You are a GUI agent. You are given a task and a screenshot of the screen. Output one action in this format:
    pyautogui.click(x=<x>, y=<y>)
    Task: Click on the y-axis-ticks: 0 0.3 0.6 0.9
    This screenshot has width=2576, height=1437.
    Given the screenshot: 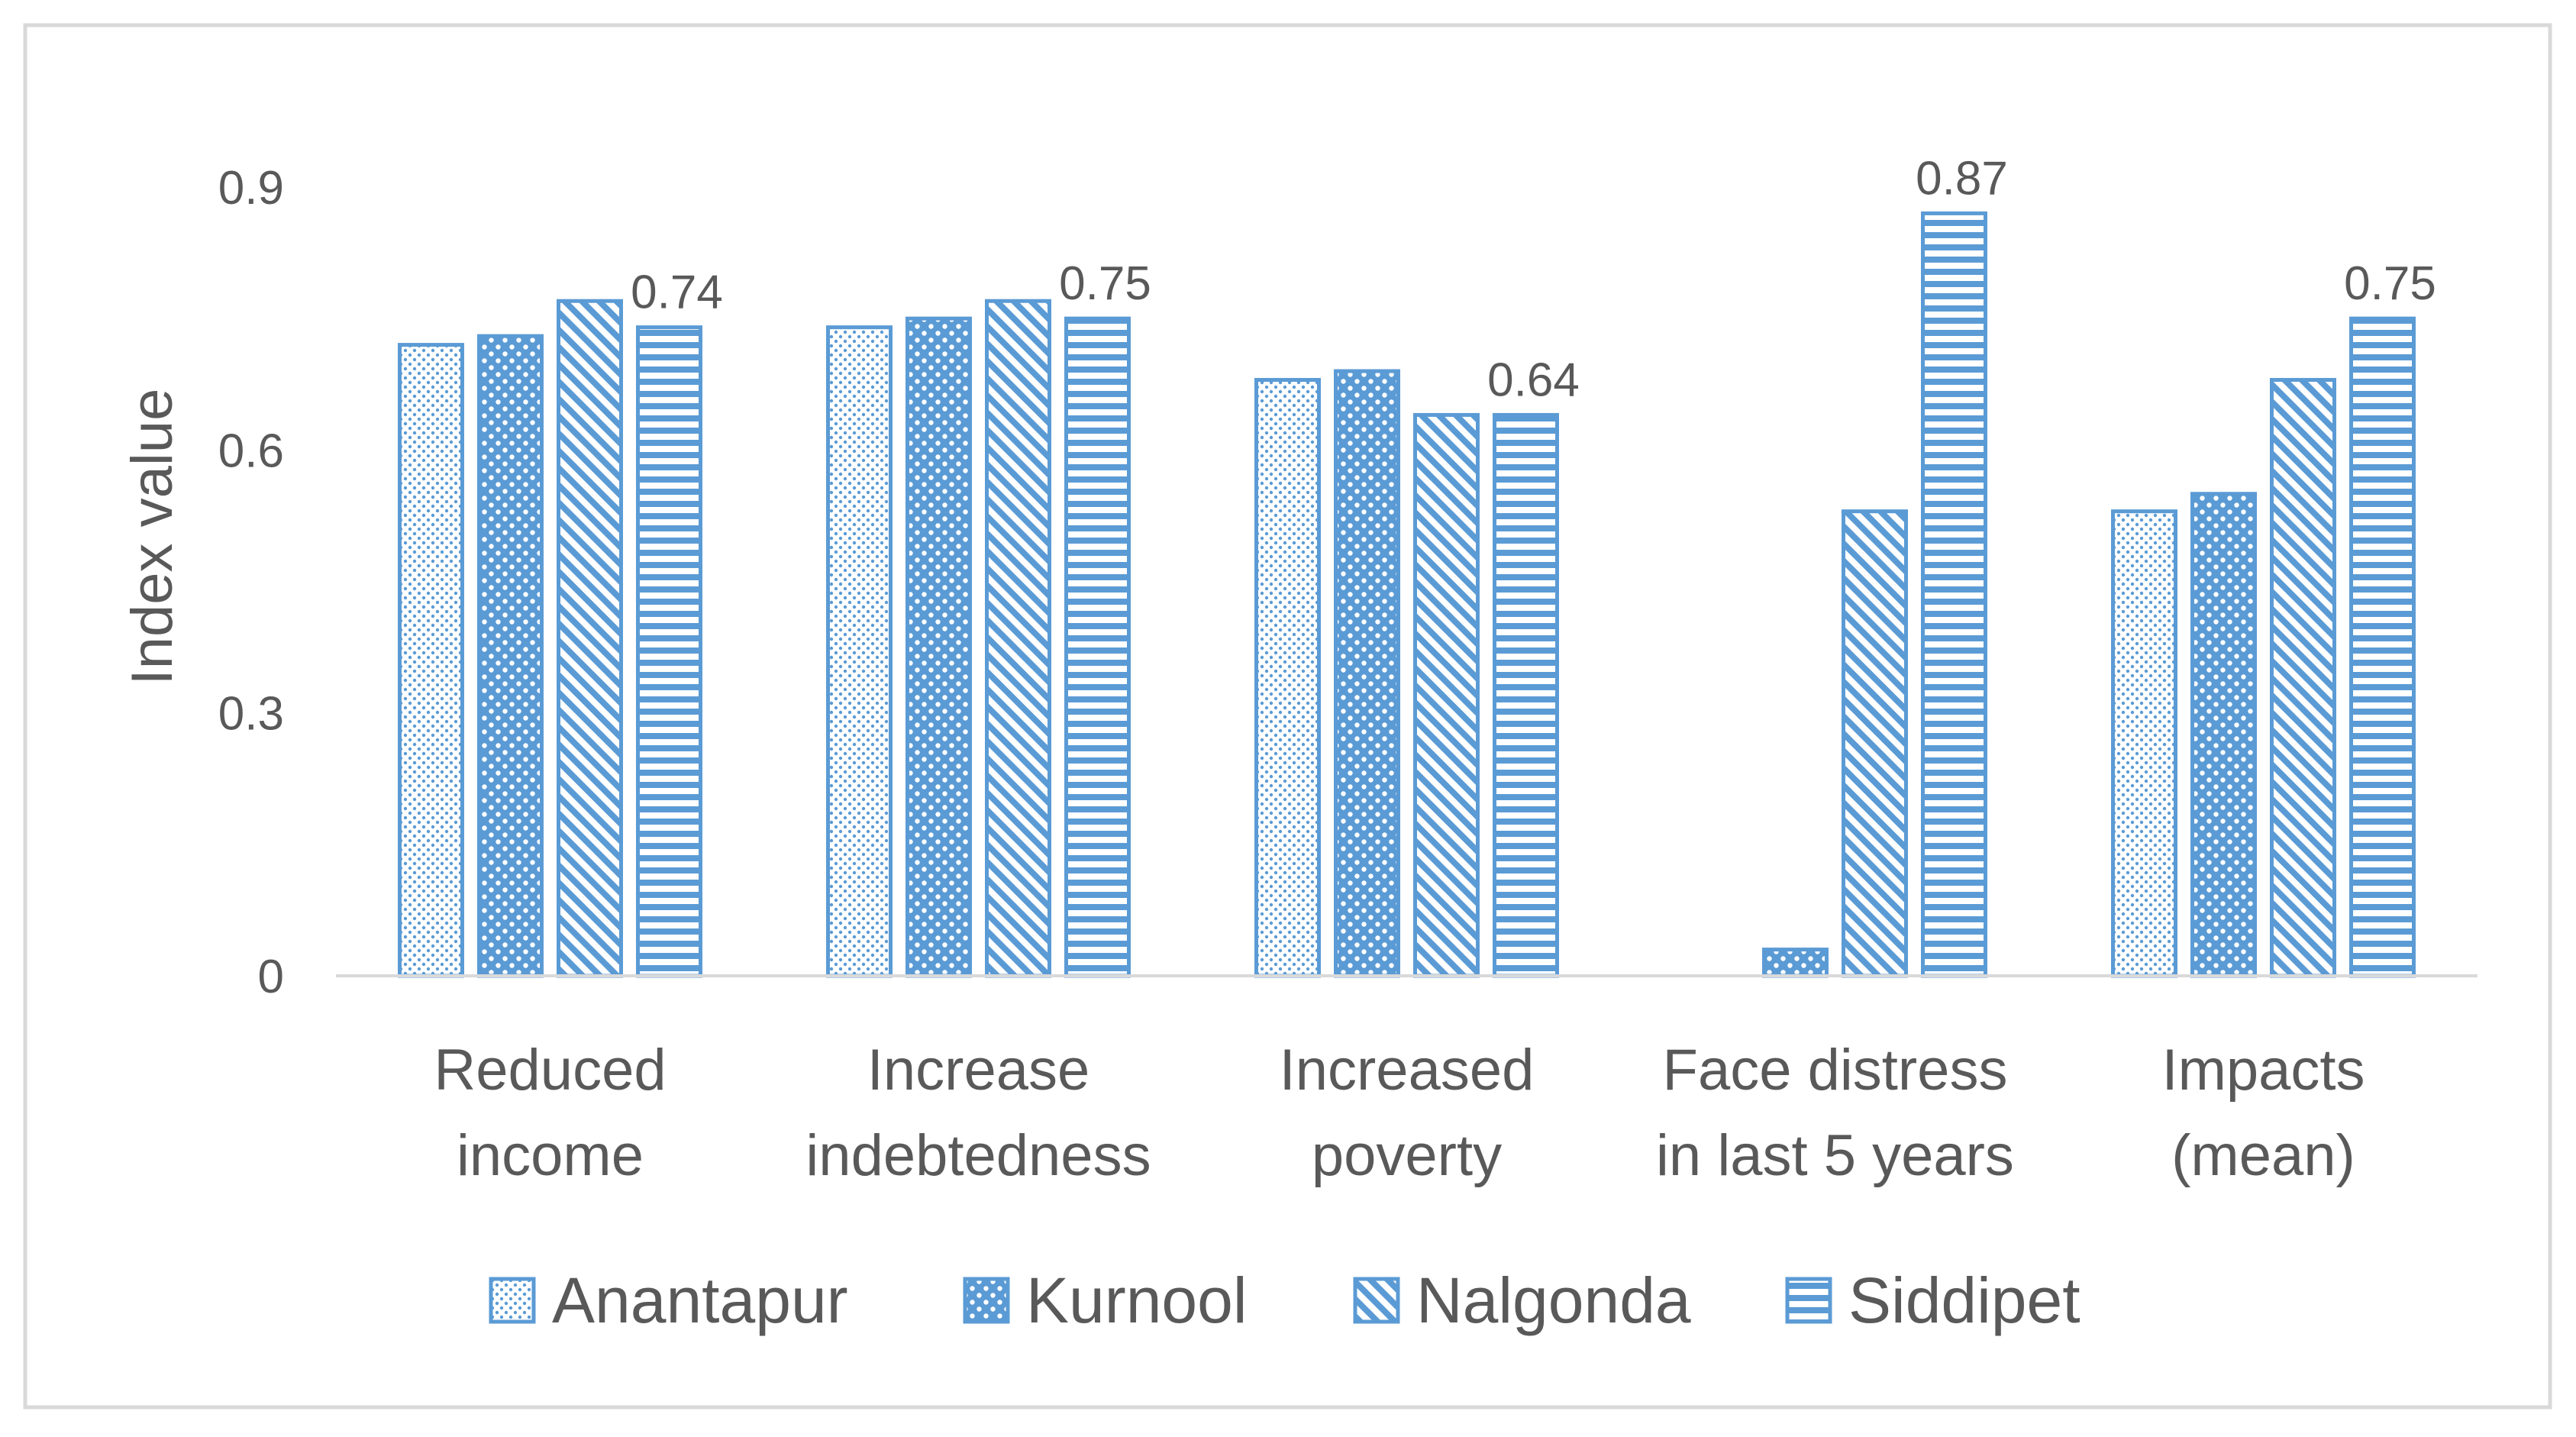 What is the action you would take?
    pyautogui.click(x=251, y=582)
    